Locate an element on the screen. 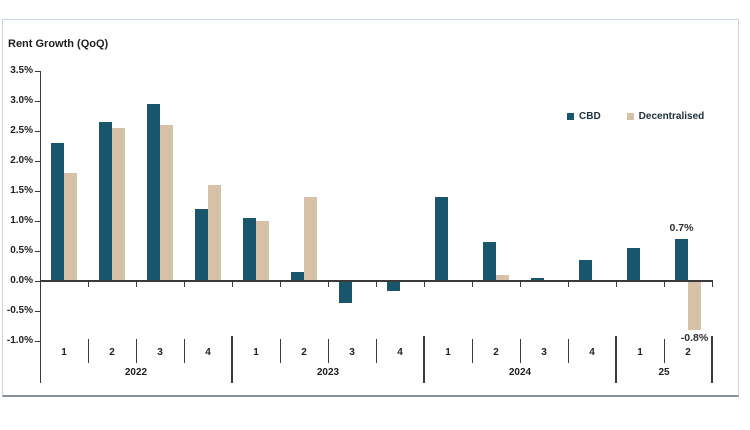  x-axis-year-label: 2022 is located at coordinates (136, 372).